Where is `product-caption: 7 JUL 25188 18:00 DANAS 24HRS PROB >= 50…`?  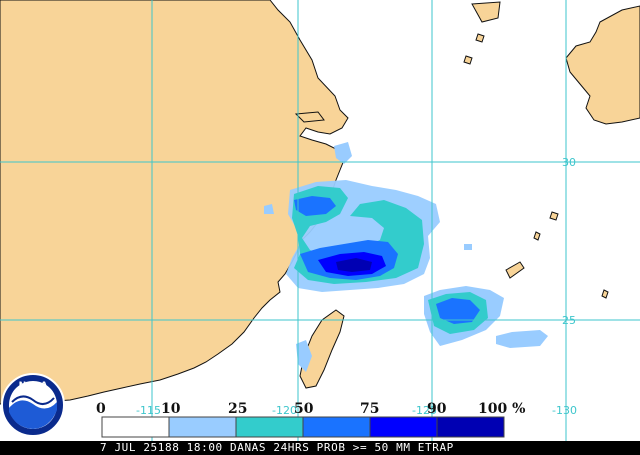 product-caption: 7 JUL 25188 18:00 DANAS 24HRS PROB >= 50… is located at coordinates (277, 447).